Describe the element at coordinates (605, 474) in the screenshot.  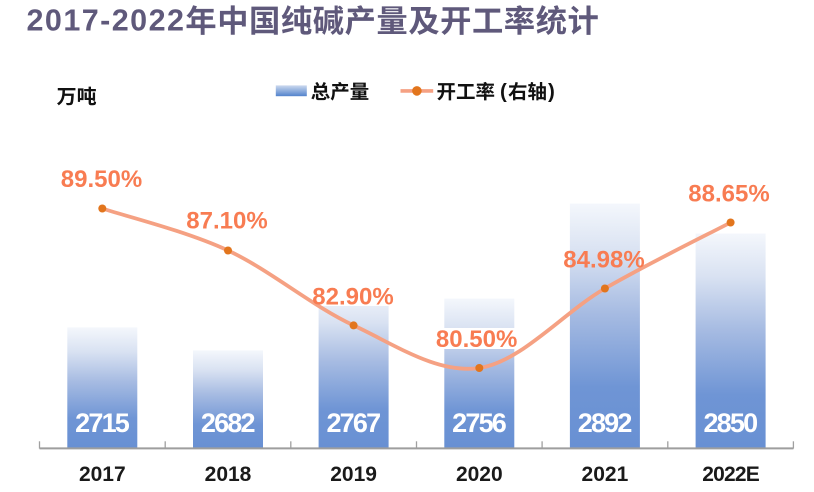
I see `svg-text: 2021` at that location.